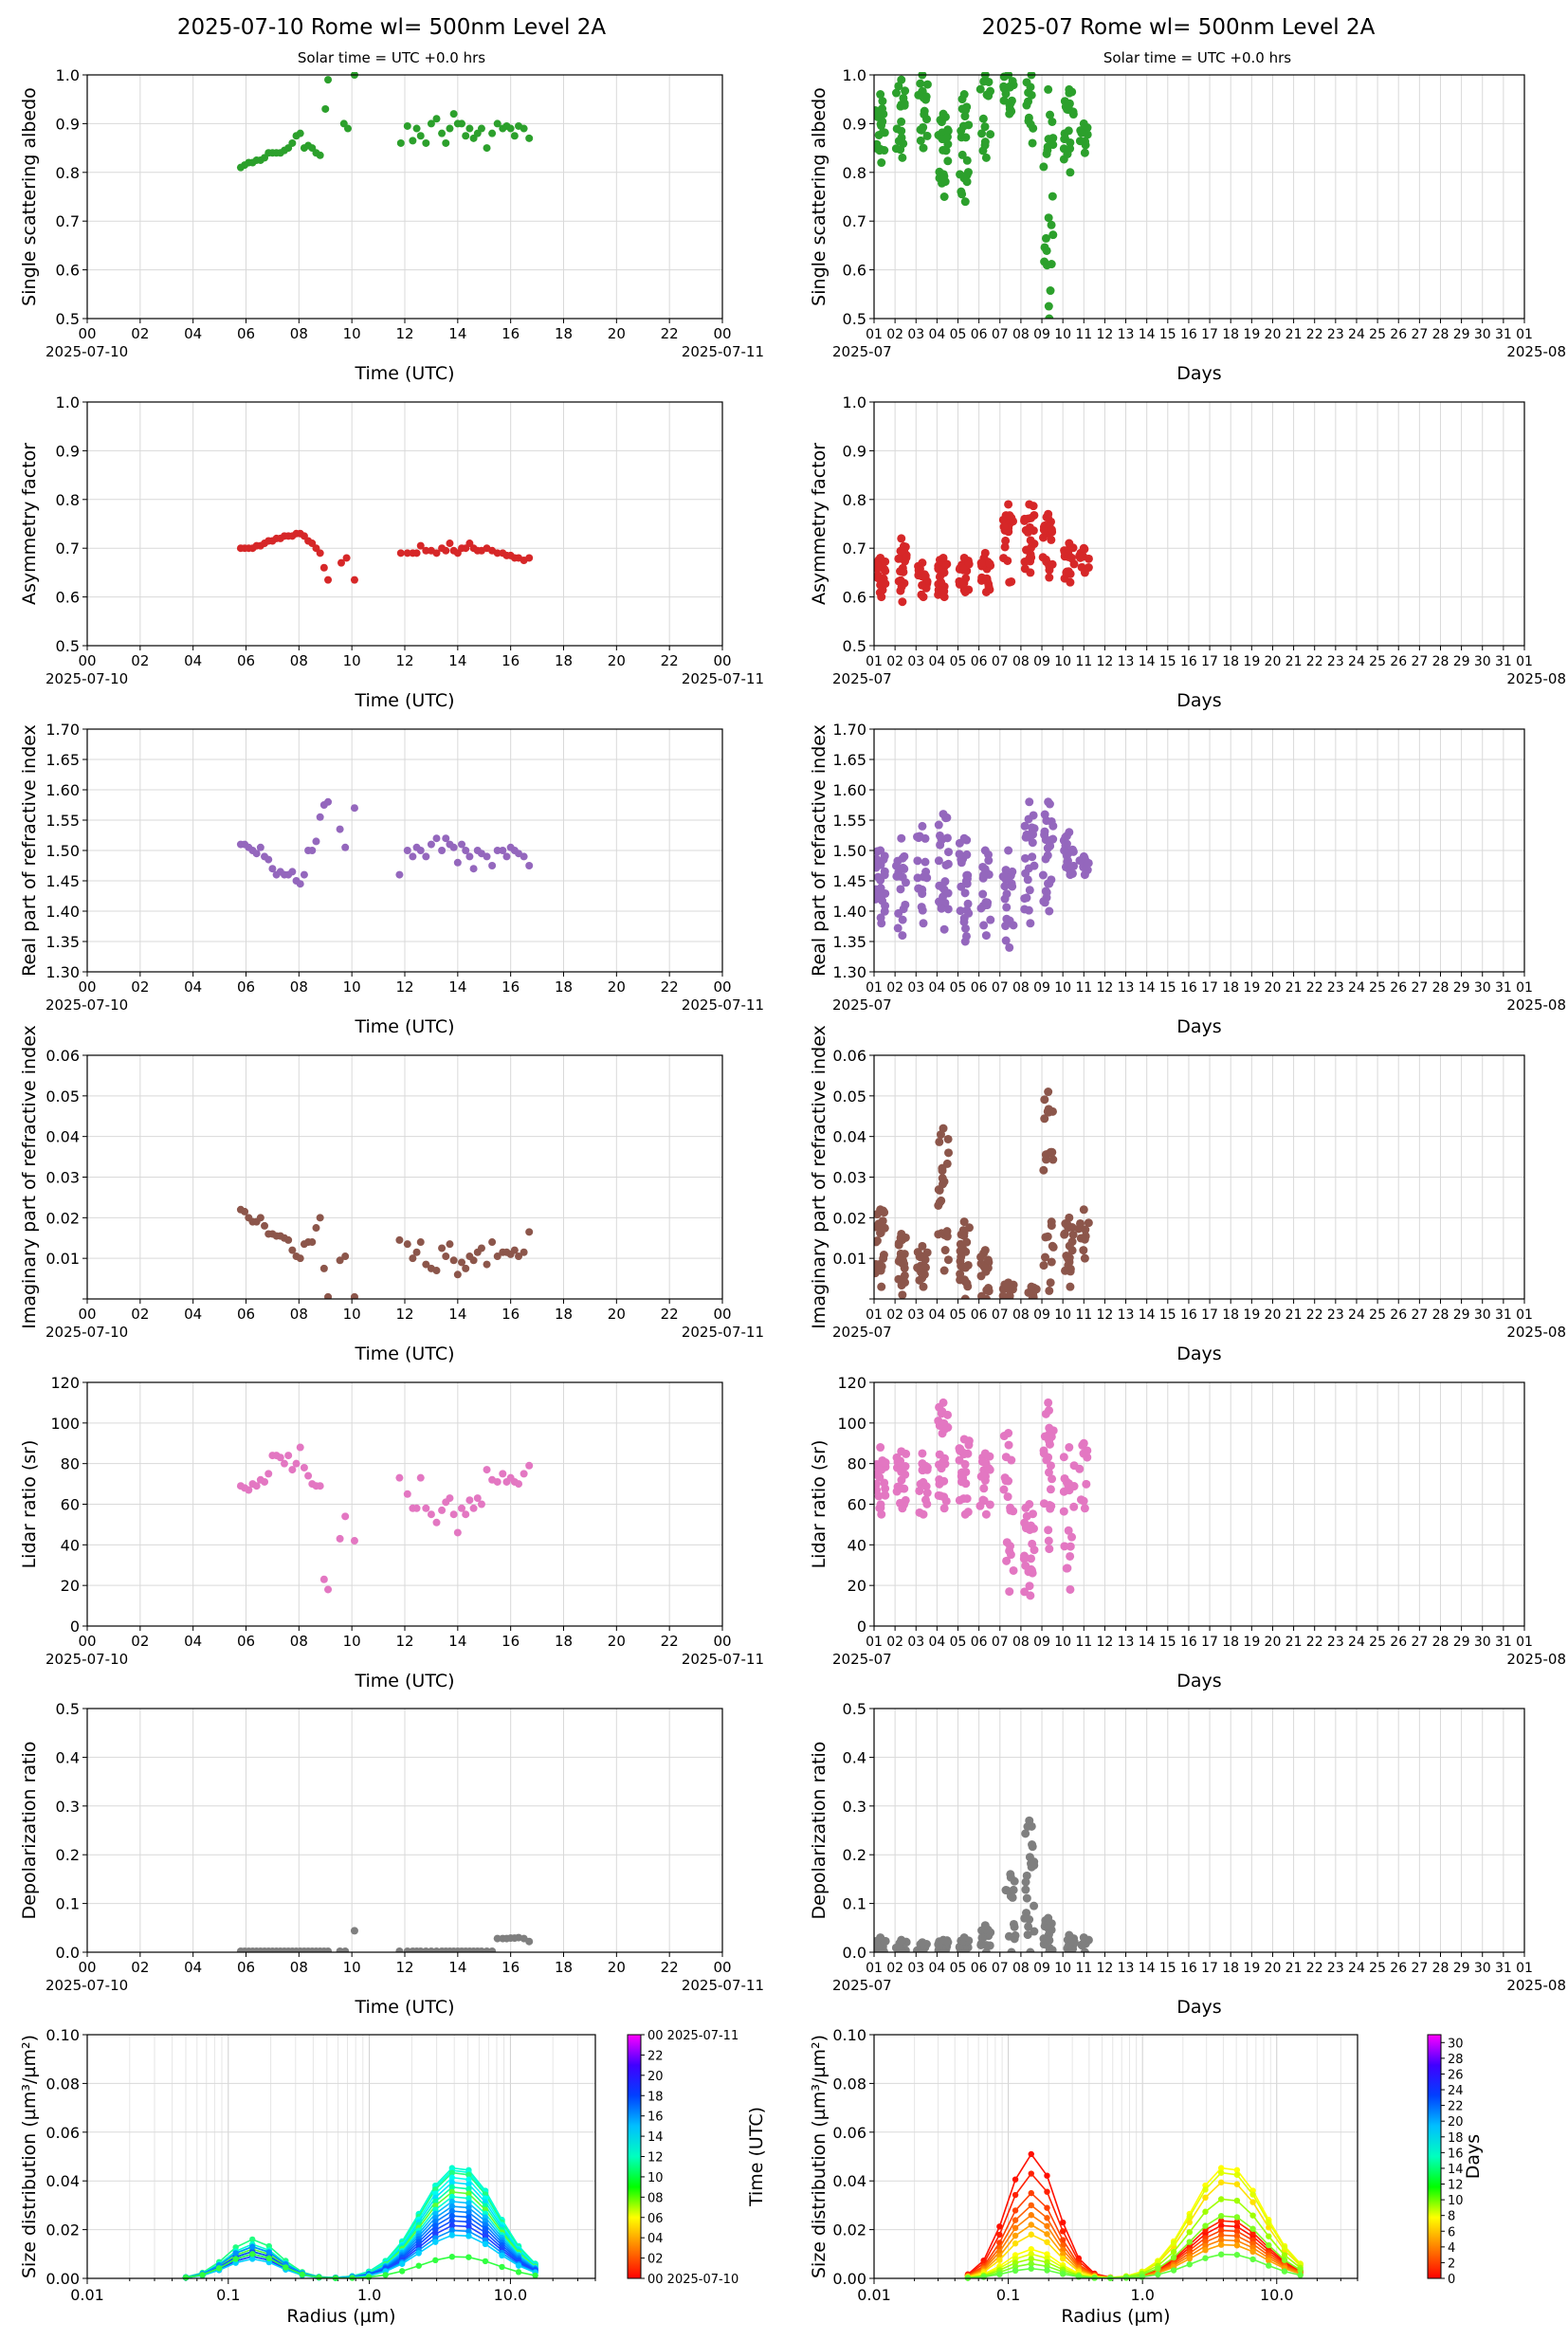 The height and width of the screenshot is (2340, 1568). I want to click on x-tick-label: 13, so click(1126, 1968).